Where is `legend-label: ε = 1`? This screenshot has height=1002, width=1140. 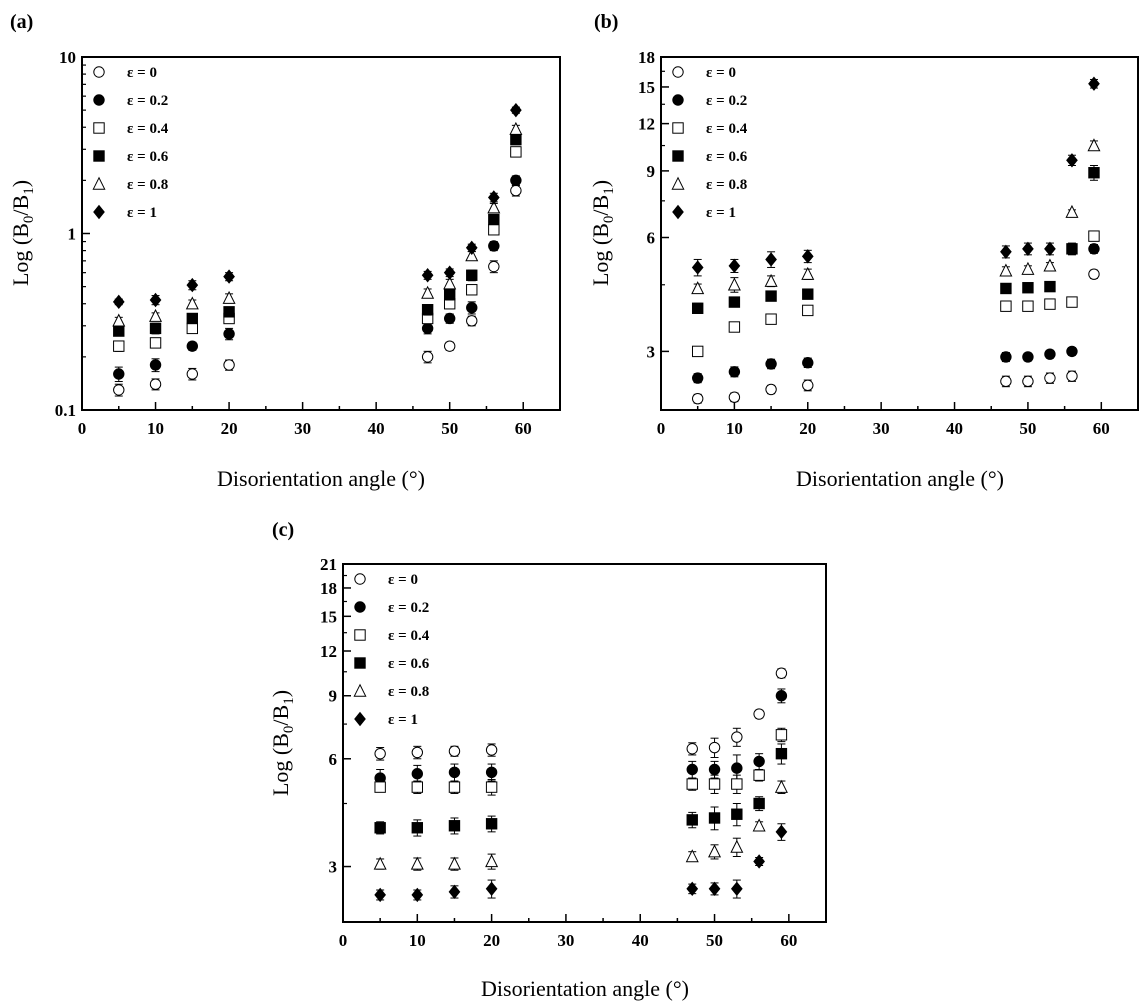
legend-label: ε = 1 is located at coordinates (721, 213).